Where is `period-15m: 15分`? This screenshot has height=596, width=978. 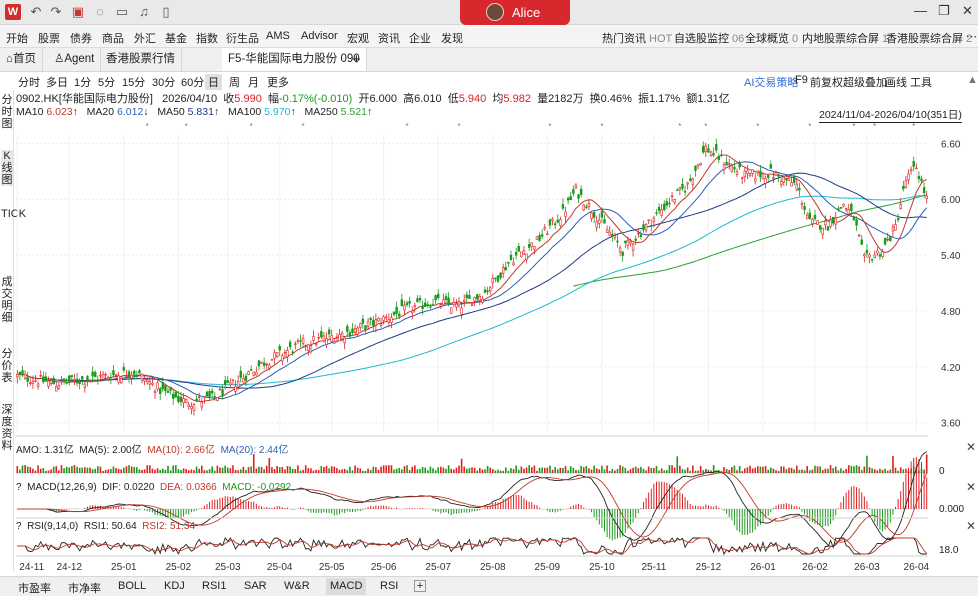 period-15m: 15分 is located at coordinates (134, 83).